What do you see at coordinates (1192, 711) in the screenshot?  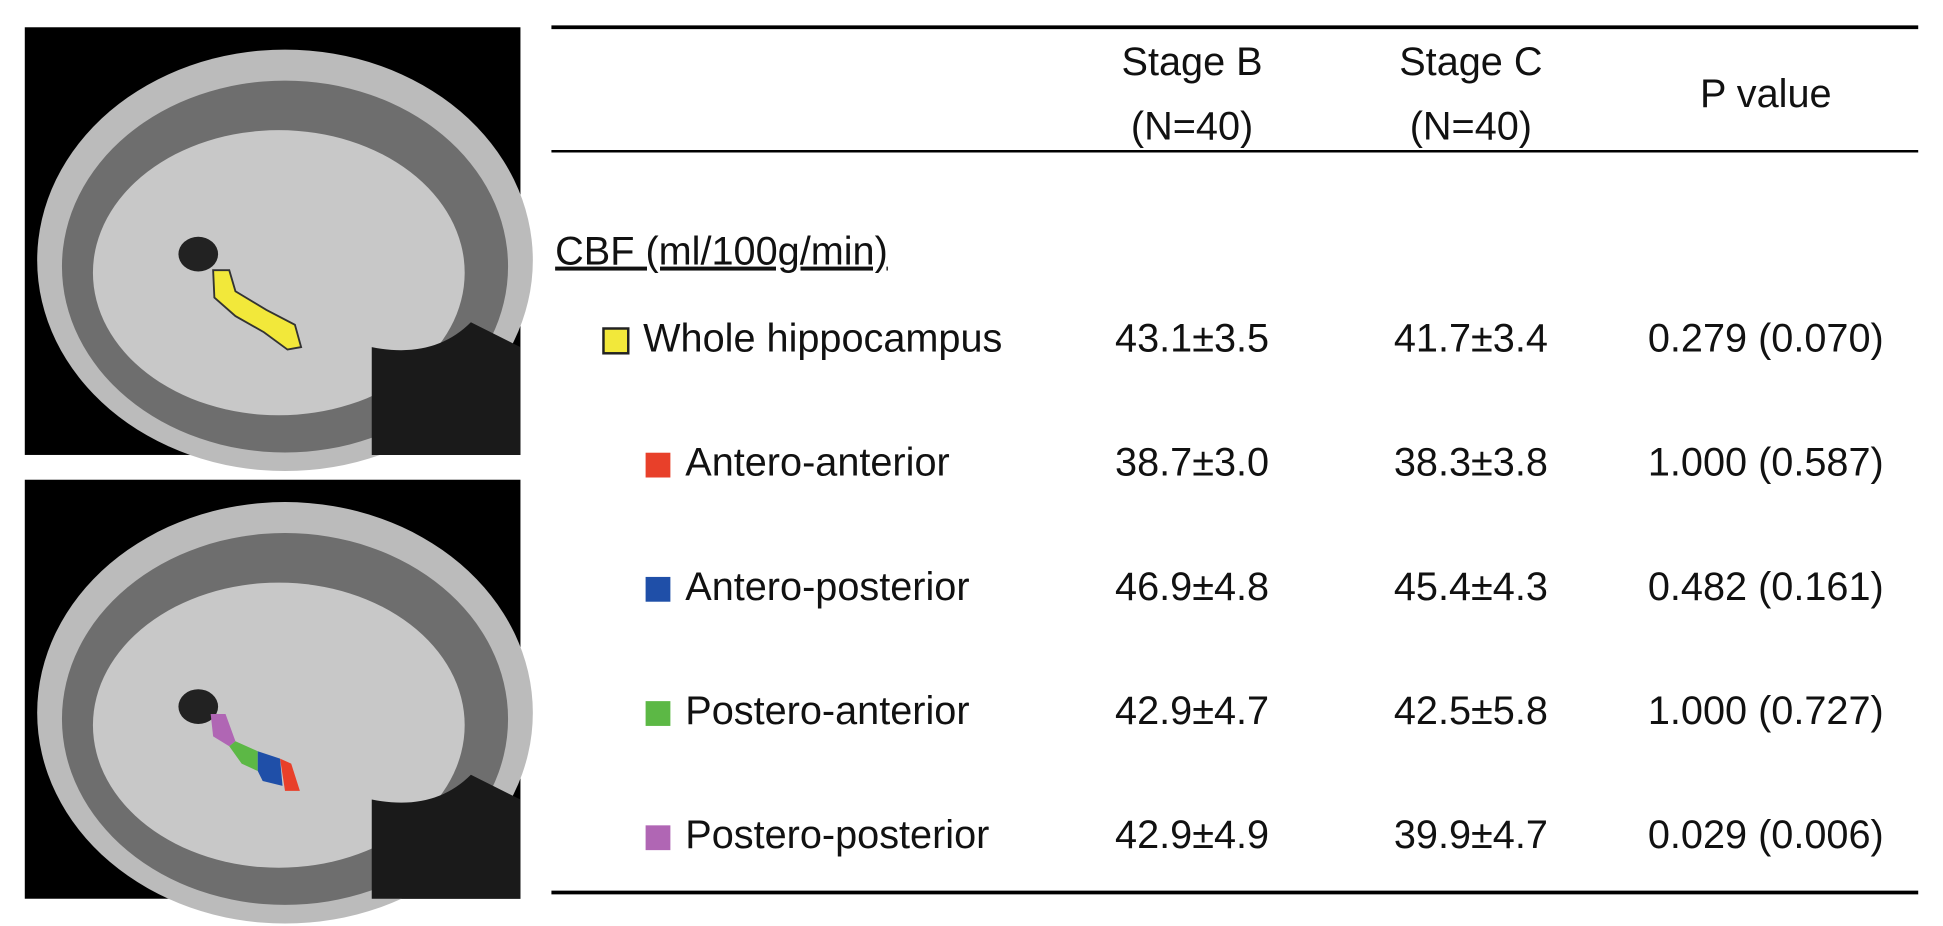 I see `stage-b: 42.9±4.7` at bounding box center [1192, 711].